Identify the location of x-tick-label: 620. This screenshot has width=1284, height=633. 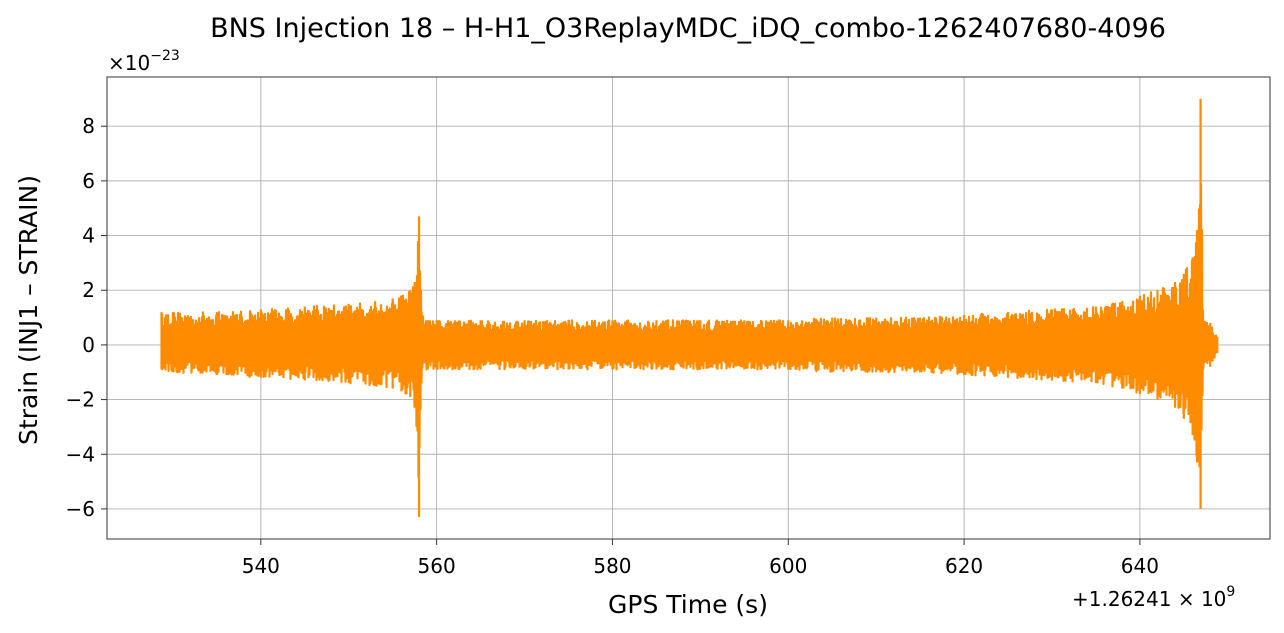
(964, 566).